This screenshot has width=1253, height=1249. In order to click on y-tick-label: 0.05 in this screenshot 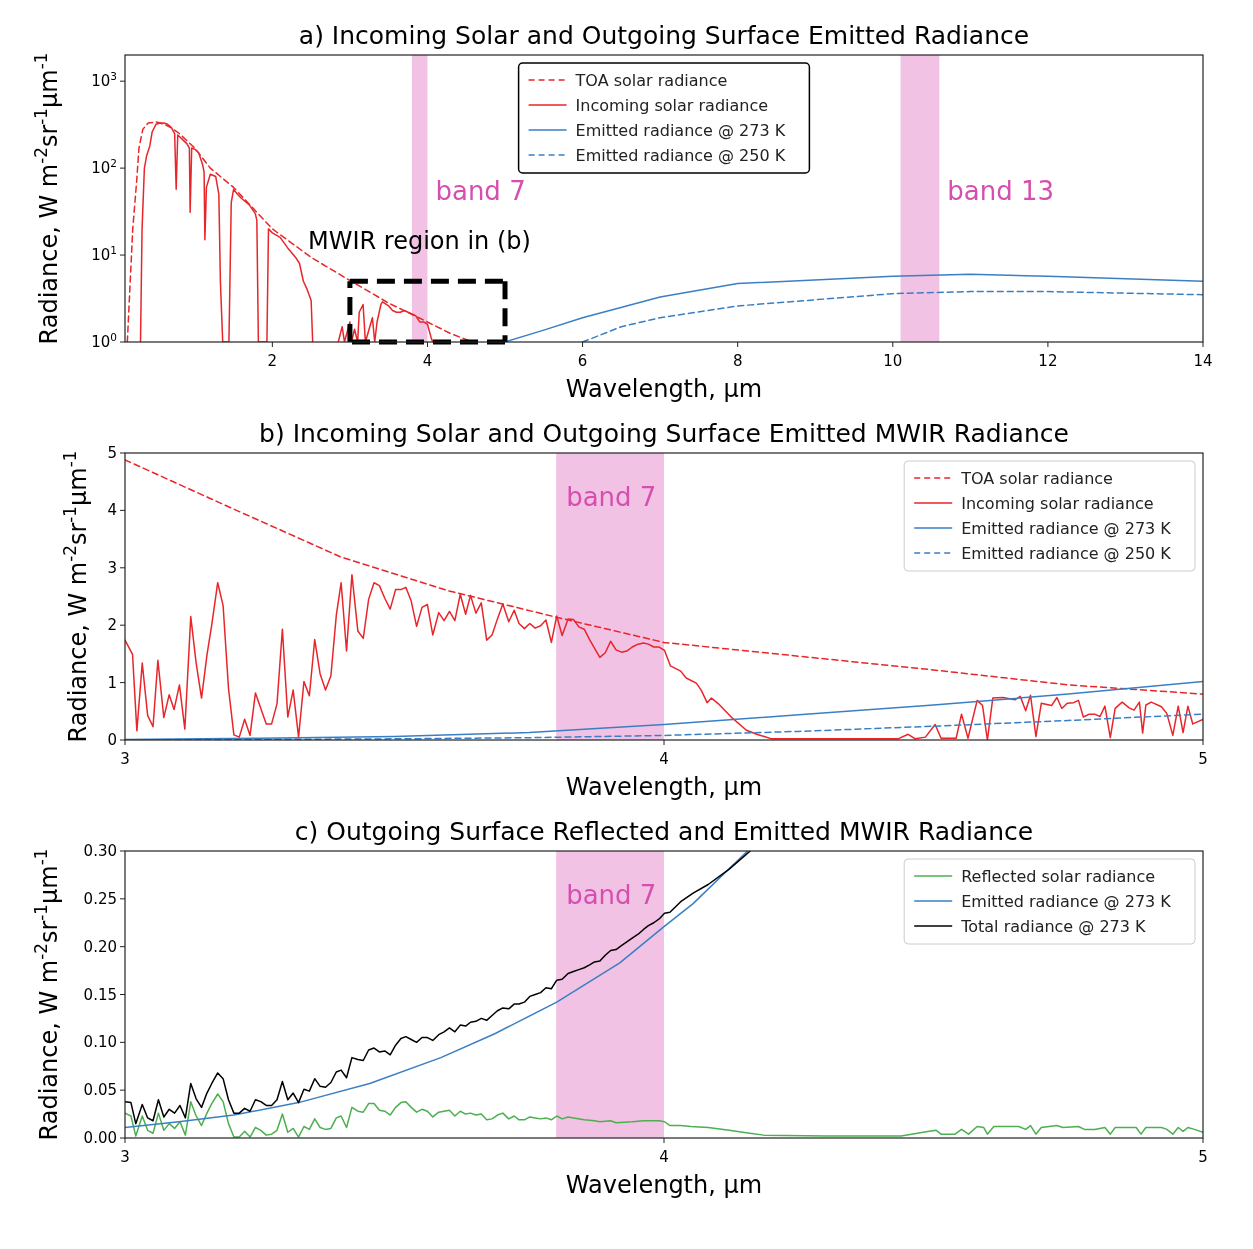, I will do `click(100, 1090)`.